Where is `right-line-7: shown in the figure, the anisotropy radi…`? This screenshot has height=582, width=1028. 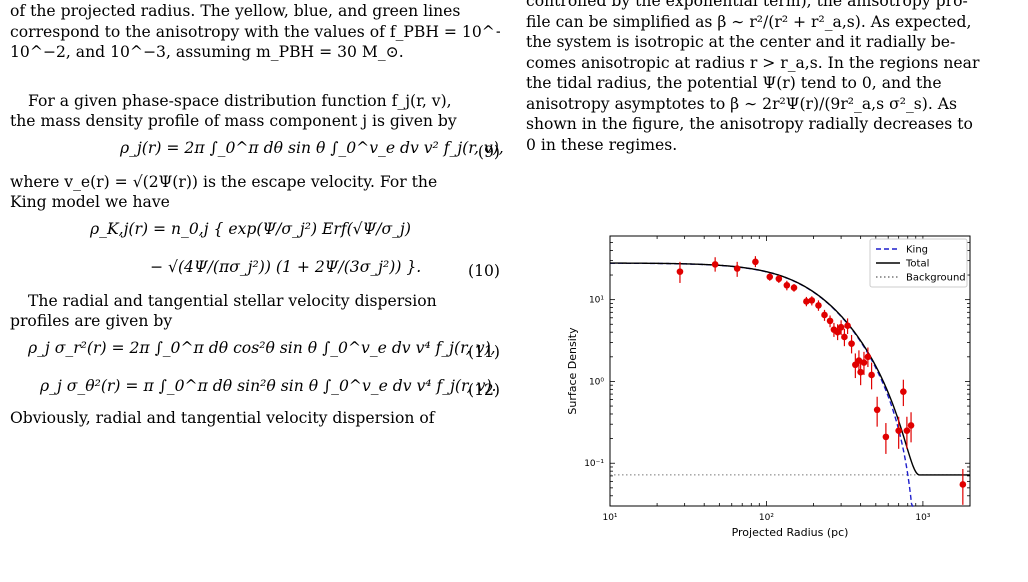
right-line-7: shown in the figure, the anisotropy radi… is located at coordinates (749, 124).